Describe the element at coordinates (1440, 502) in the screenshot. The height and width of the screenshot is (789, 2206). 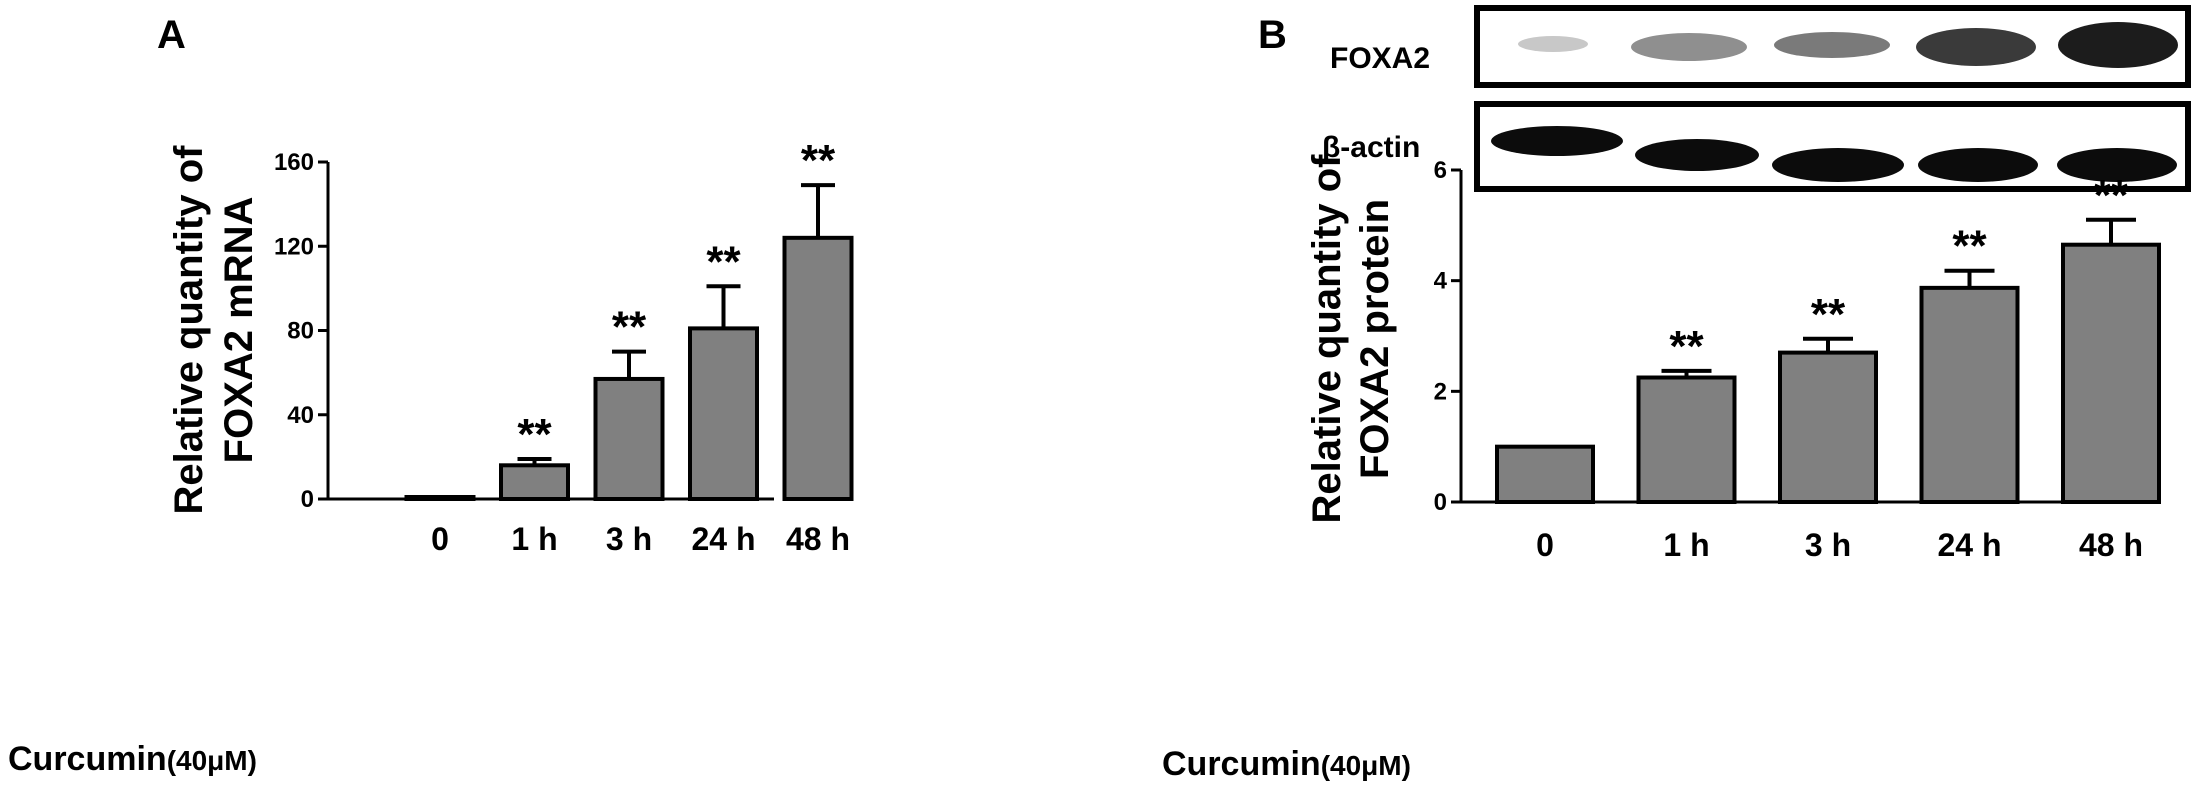
I see `chart-b-y-tick-label: 0` at that location.